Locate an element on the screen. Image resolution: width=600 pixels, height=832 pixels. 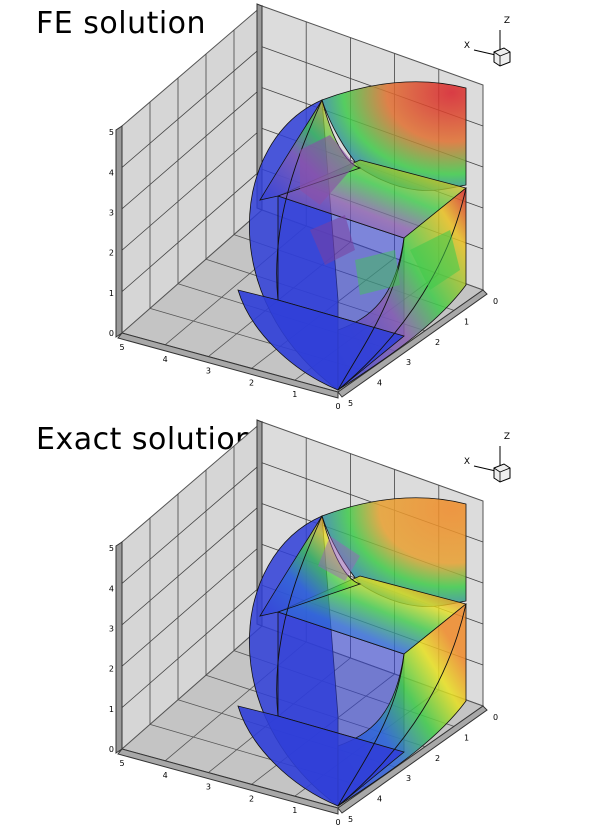
panel-title: FE solution is located at coordinates (121, 23).